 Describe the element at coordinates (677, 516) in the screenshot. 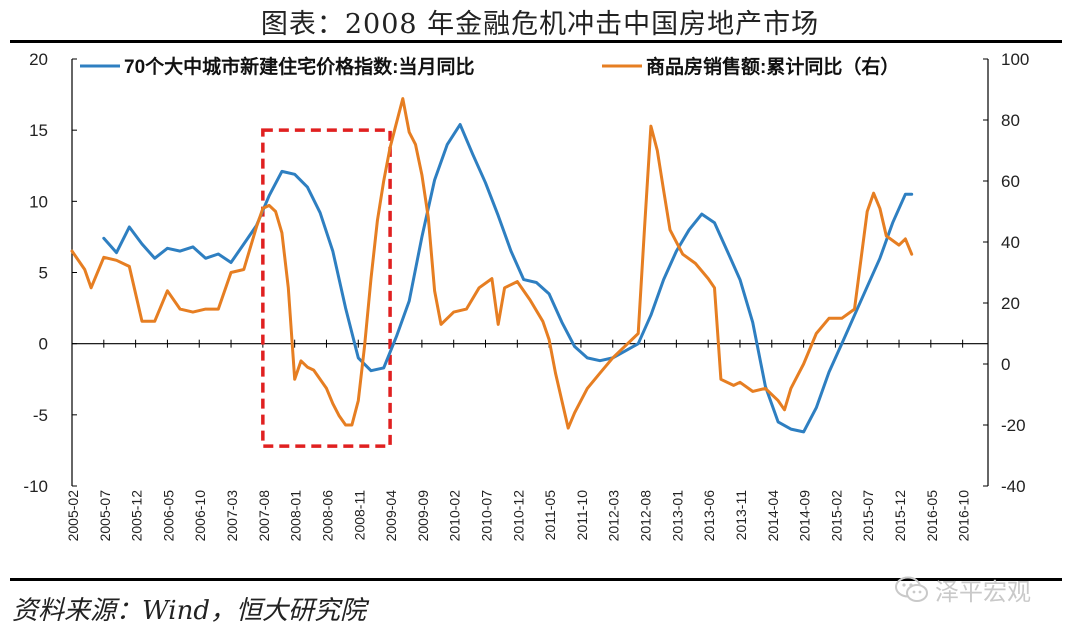

I see `x-tick-label: 2013-01` at that location.